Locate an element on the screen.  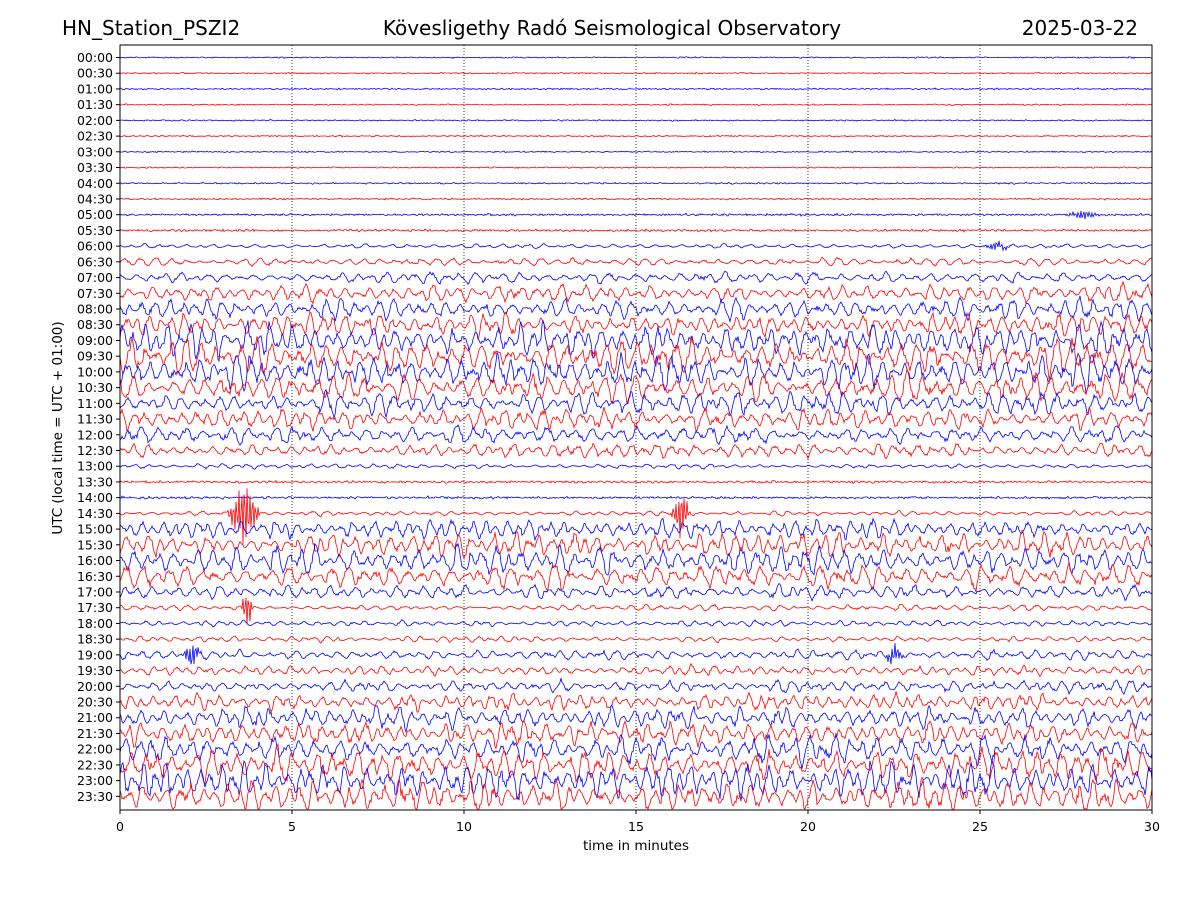
y-tick-label: 22:30 is located at coordinates (95, 764).